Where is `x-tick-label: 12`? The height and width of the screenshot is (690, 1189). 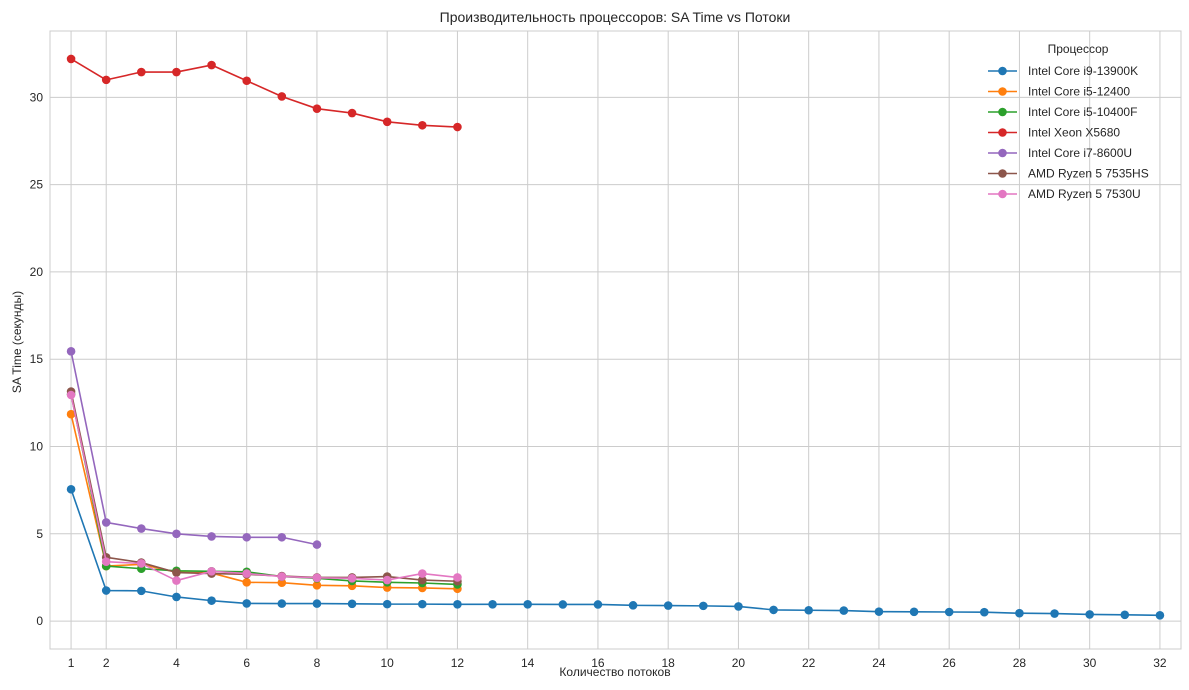 x-tick-label: 12 is located at coordinates (458, 663).